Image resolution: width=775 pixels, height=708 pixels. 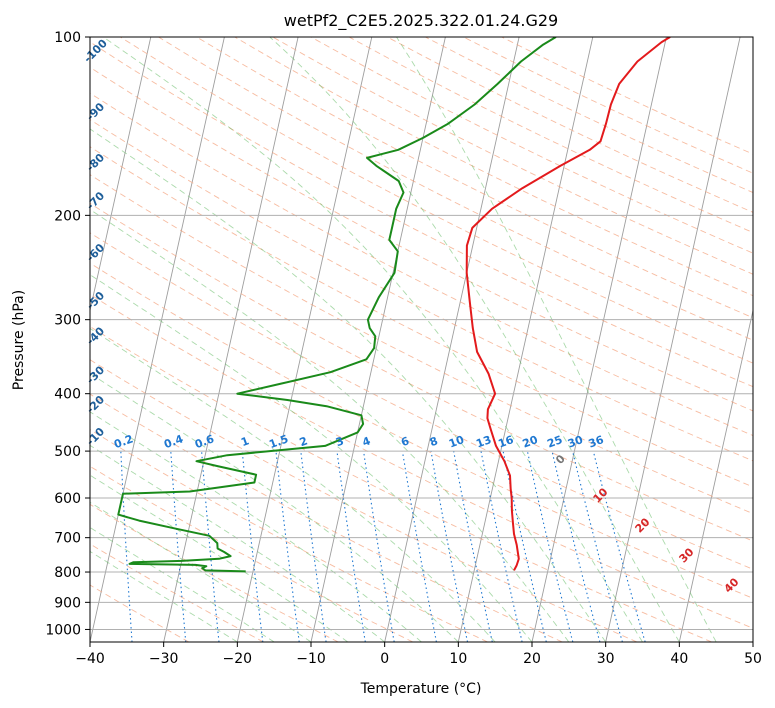 What do you see at coordinates (164, 659) in the screenshot?
I see `x-tick-label: −30` at bounding box center [164, 659].